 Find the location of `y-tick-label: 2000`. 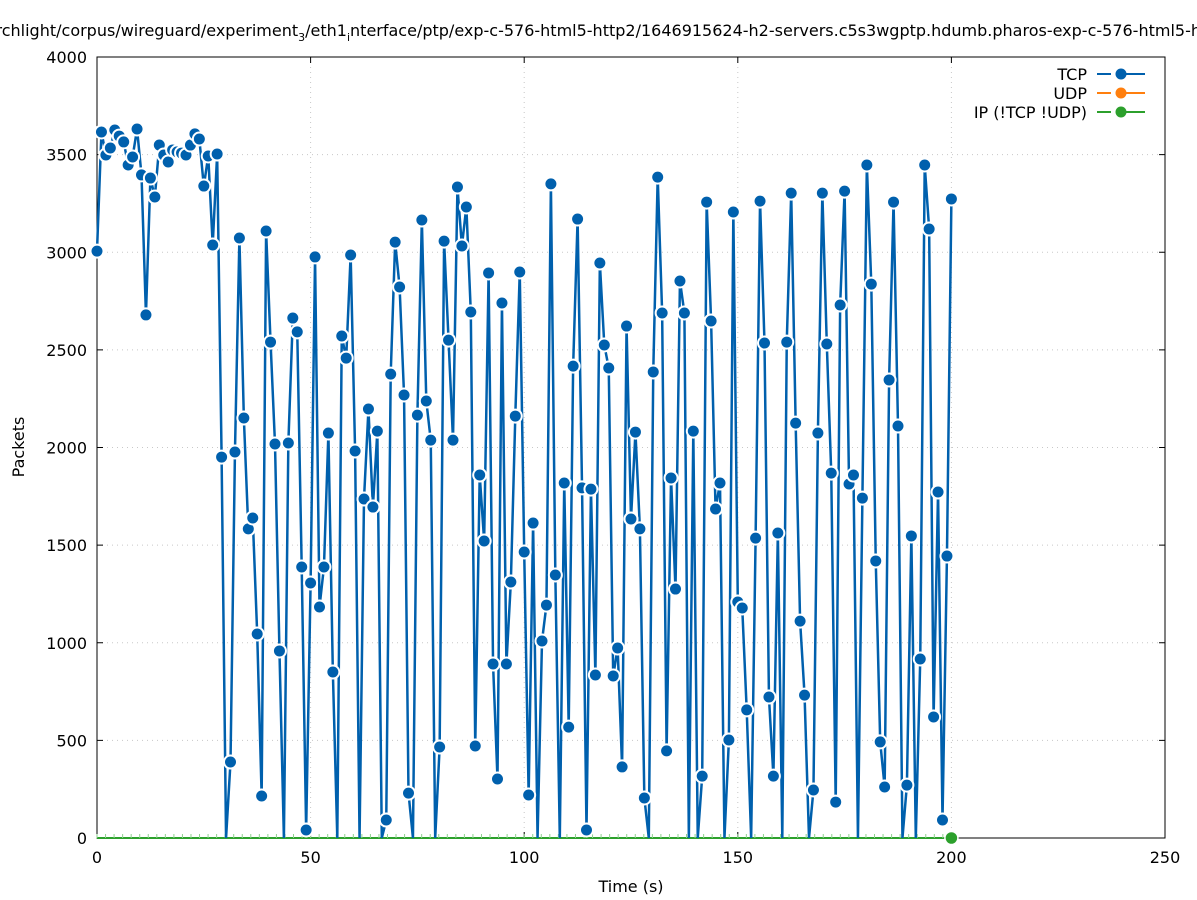

y-tick-label: 2000 is located at coordinates (66, 448).